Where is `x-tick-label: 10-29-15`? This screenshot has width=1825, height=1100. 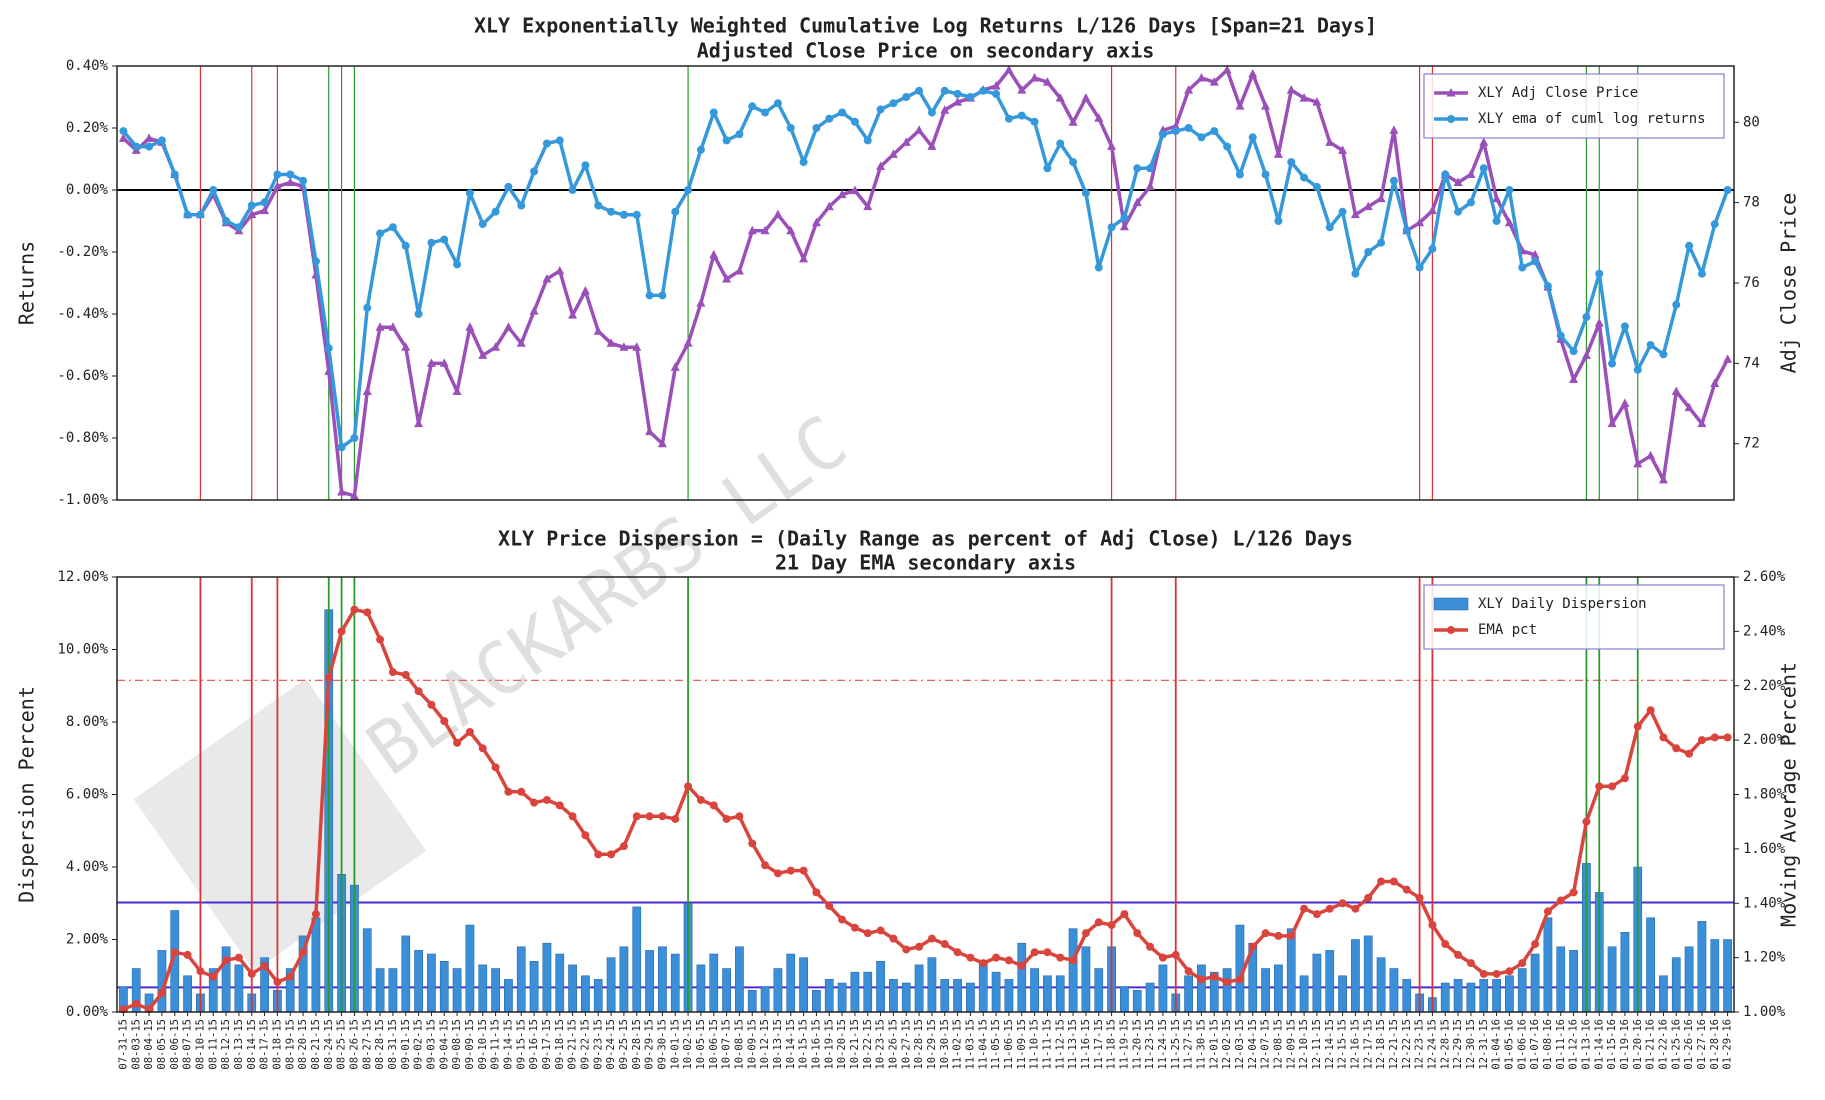
x-tick-label: 10-29-15 is located at coordinates (932, 1044).